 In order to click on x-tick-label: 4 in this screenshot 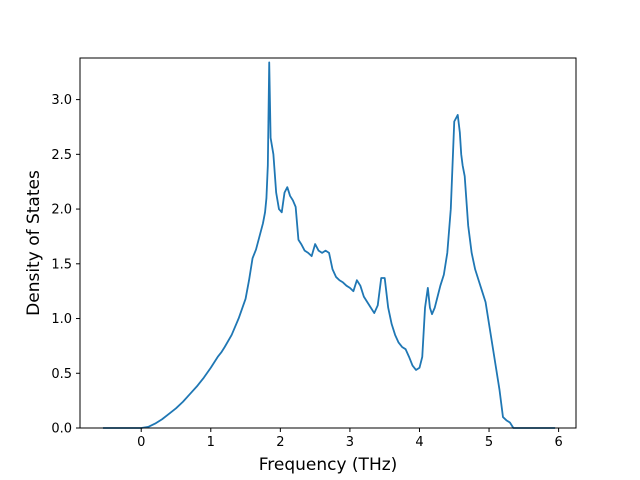, I will do `click(419, 442)`.